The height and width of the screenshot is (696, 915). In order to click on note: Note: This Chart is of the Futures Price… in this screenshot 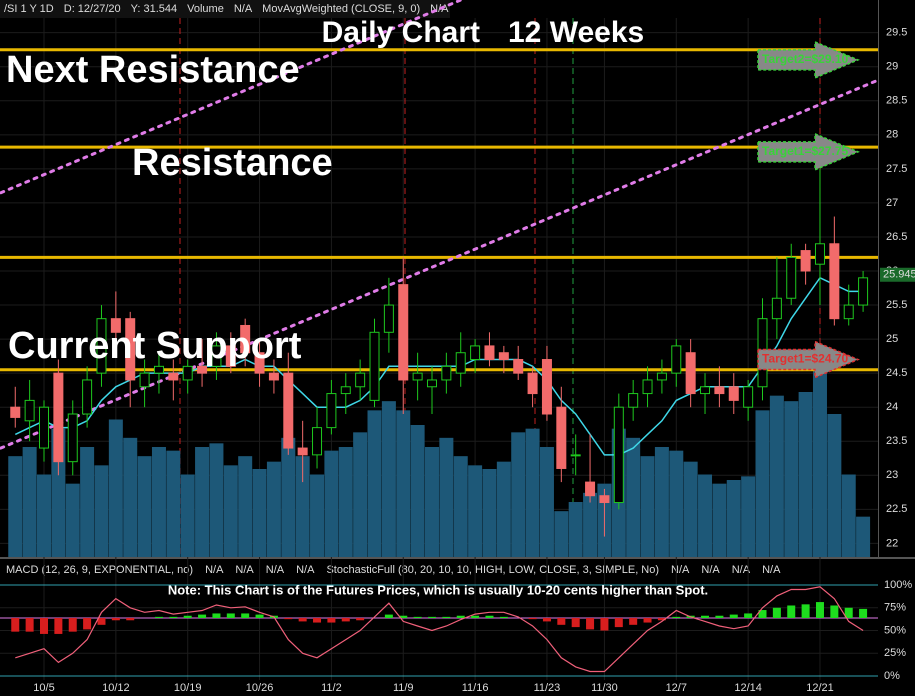, I will do `click(438, 589)`.